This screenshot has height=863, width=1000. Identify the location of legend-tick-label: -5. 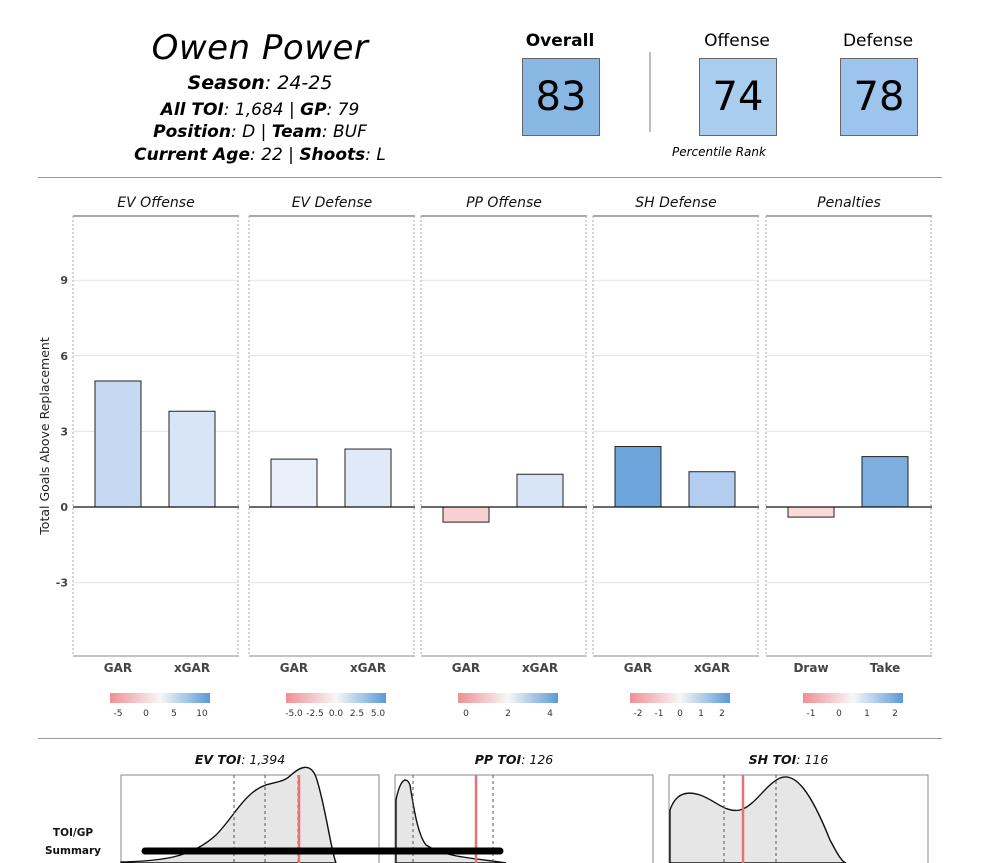
(118, 714).